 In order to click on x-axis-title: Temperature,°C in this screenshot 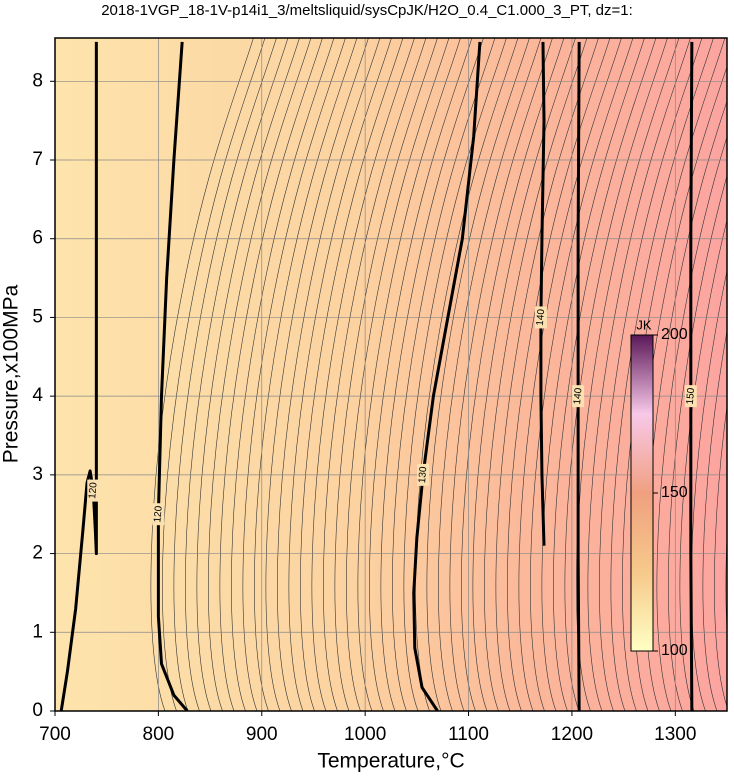, I will do `click(390, 761)`.